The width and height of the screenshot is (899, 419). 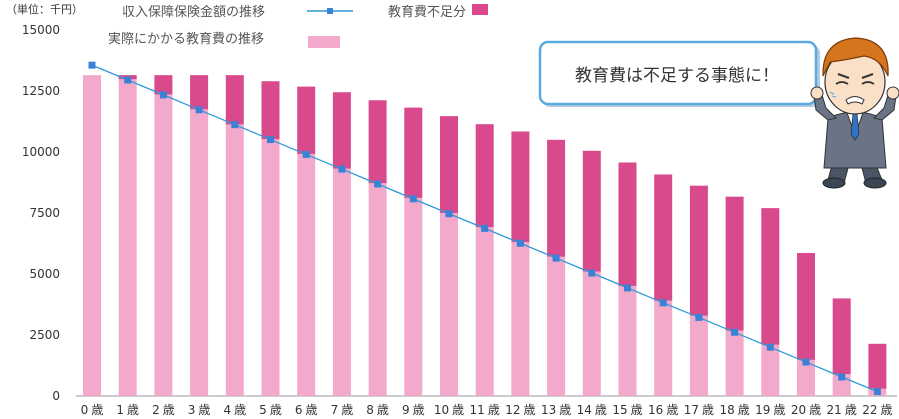 What do you see at coordinates (770, 410) in the screenshot?
I see `x-tick-label: 19 歳` at bounding box center [770, 410].